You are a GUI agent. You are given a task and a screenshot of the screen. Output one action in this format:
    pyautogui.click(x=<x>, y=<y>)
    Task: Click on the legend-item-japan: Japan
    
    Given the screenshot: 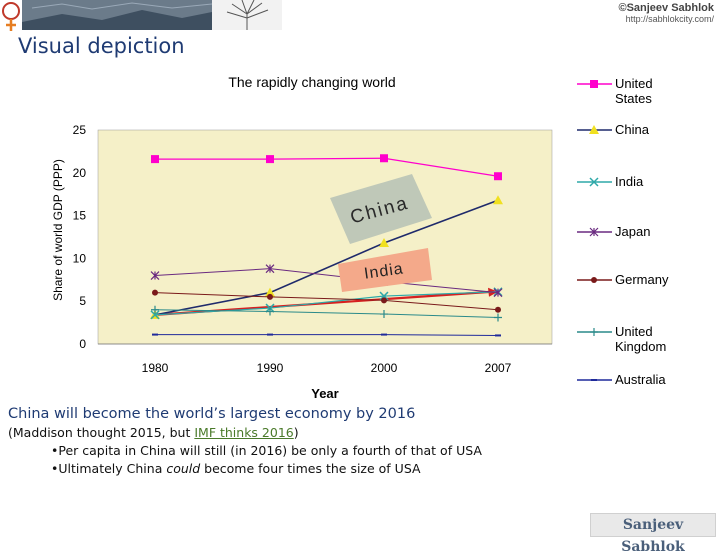 What is the action you would take?
    pyautogui.click(x=613, y=231)
    